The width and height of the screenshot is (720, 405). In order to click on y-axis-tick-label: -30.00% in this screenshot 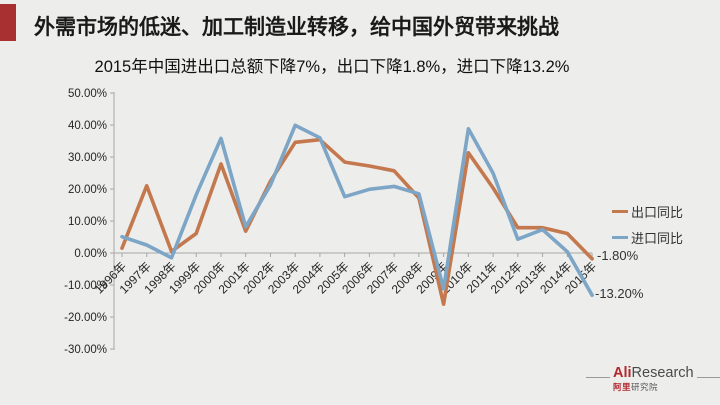, I will do `click(85, 350)`.